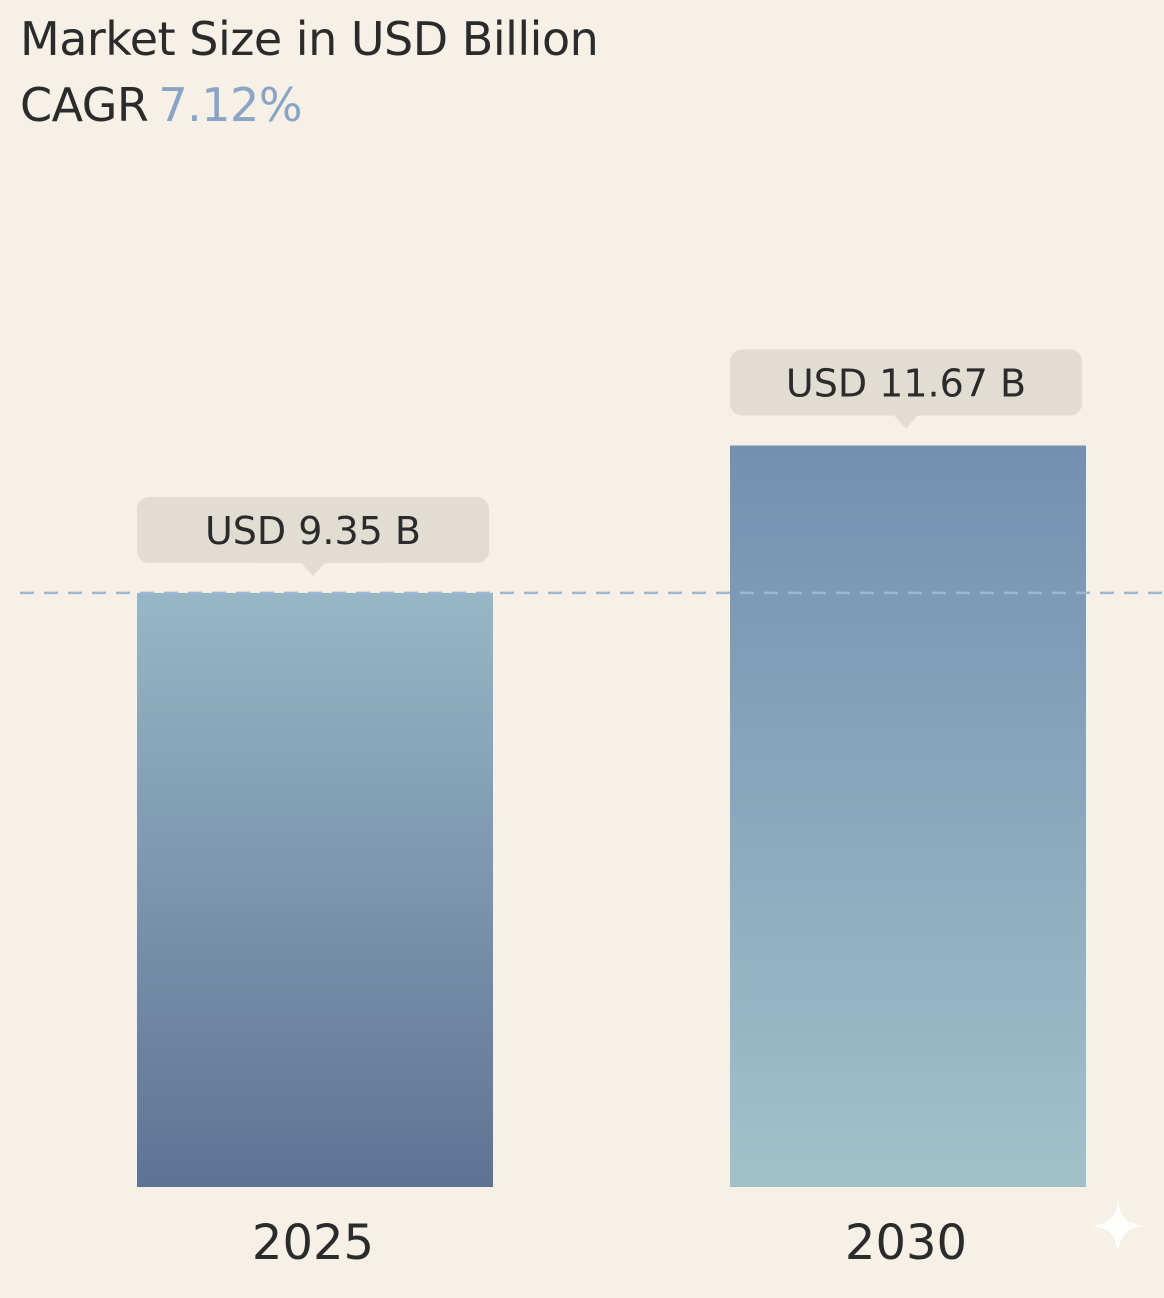 Image resolution: width=1164 pixels, height=1298 pixels. I want to click on bar-2025, so click(315, 889).